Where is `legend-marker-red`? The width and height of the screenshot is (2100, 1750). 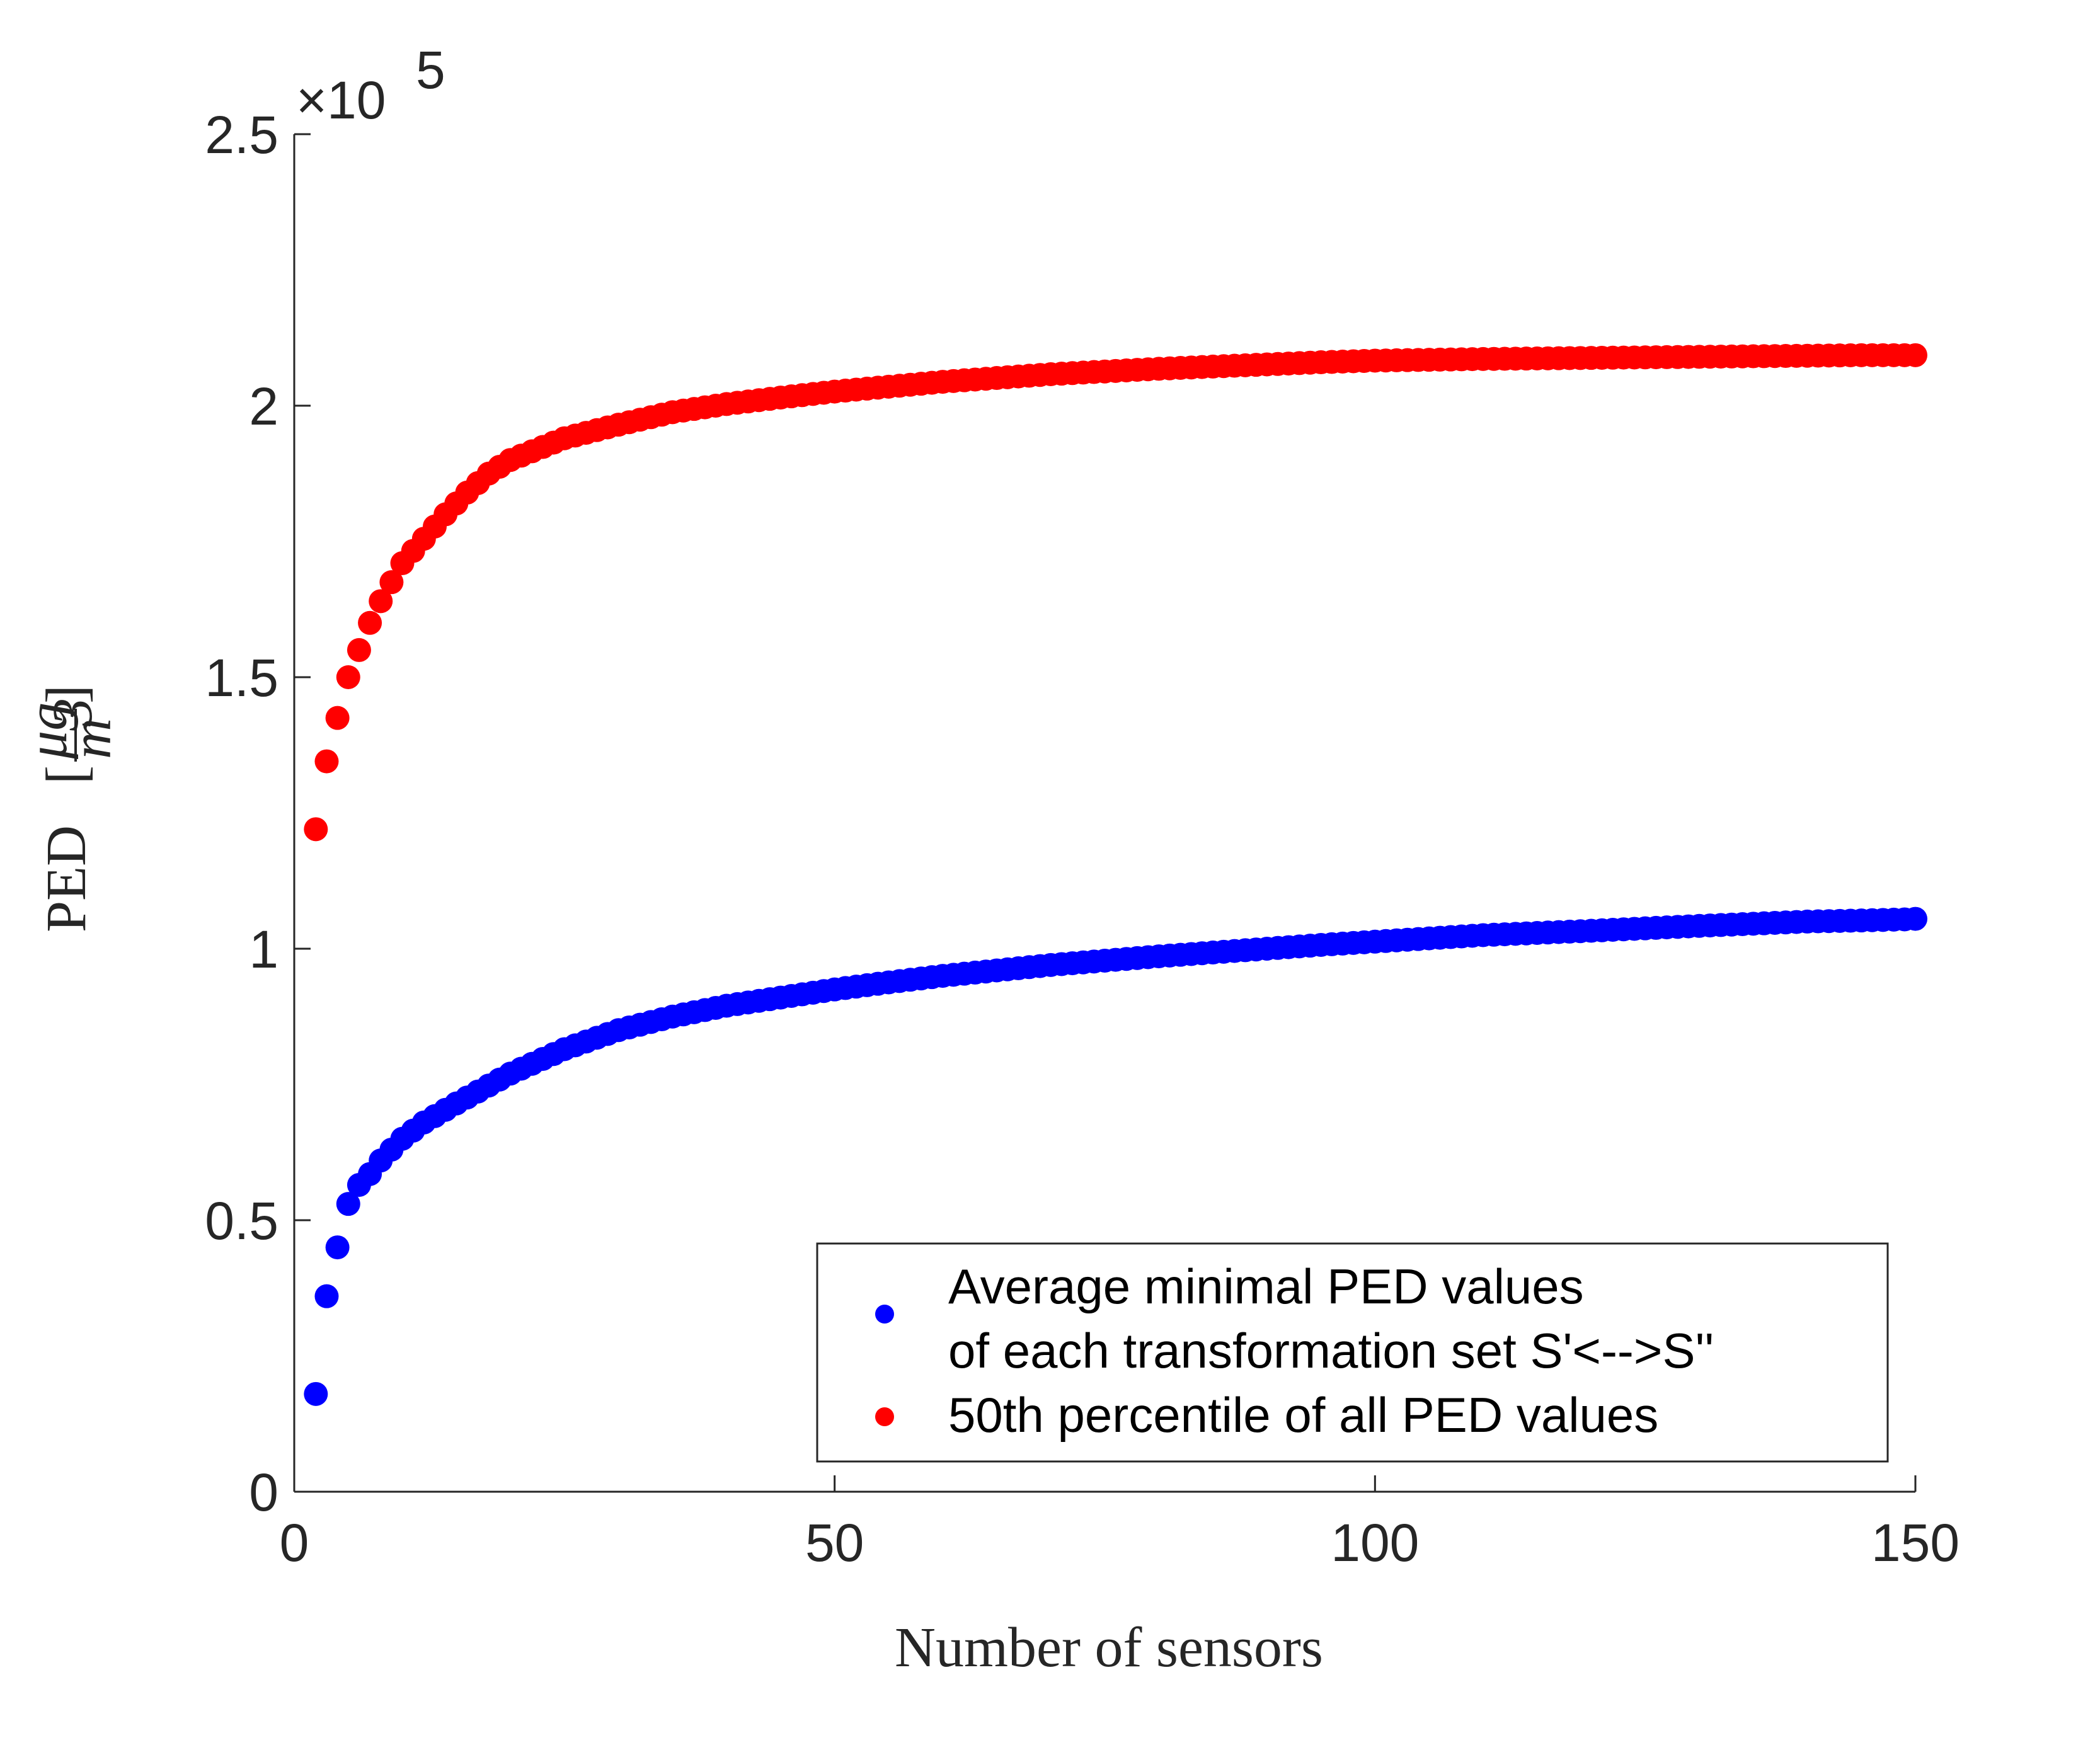
legend-marker-red is located at coordinates (885, 1416).